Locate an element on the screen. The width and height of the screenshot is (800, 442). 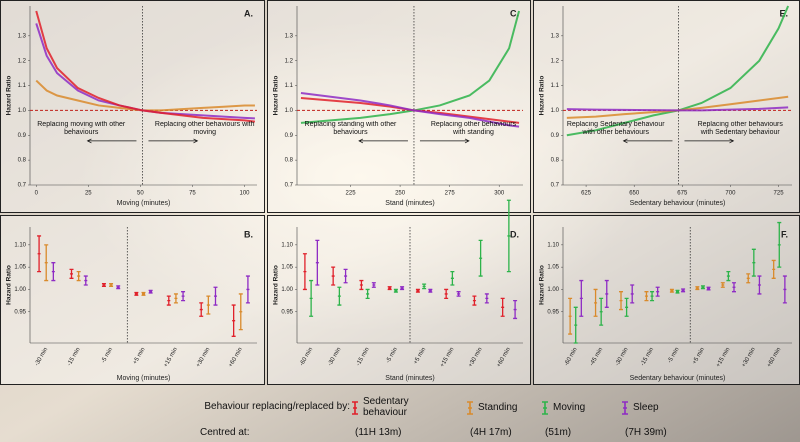
centred-value-box: (4H 17m) is located at coordinates (491, 432).